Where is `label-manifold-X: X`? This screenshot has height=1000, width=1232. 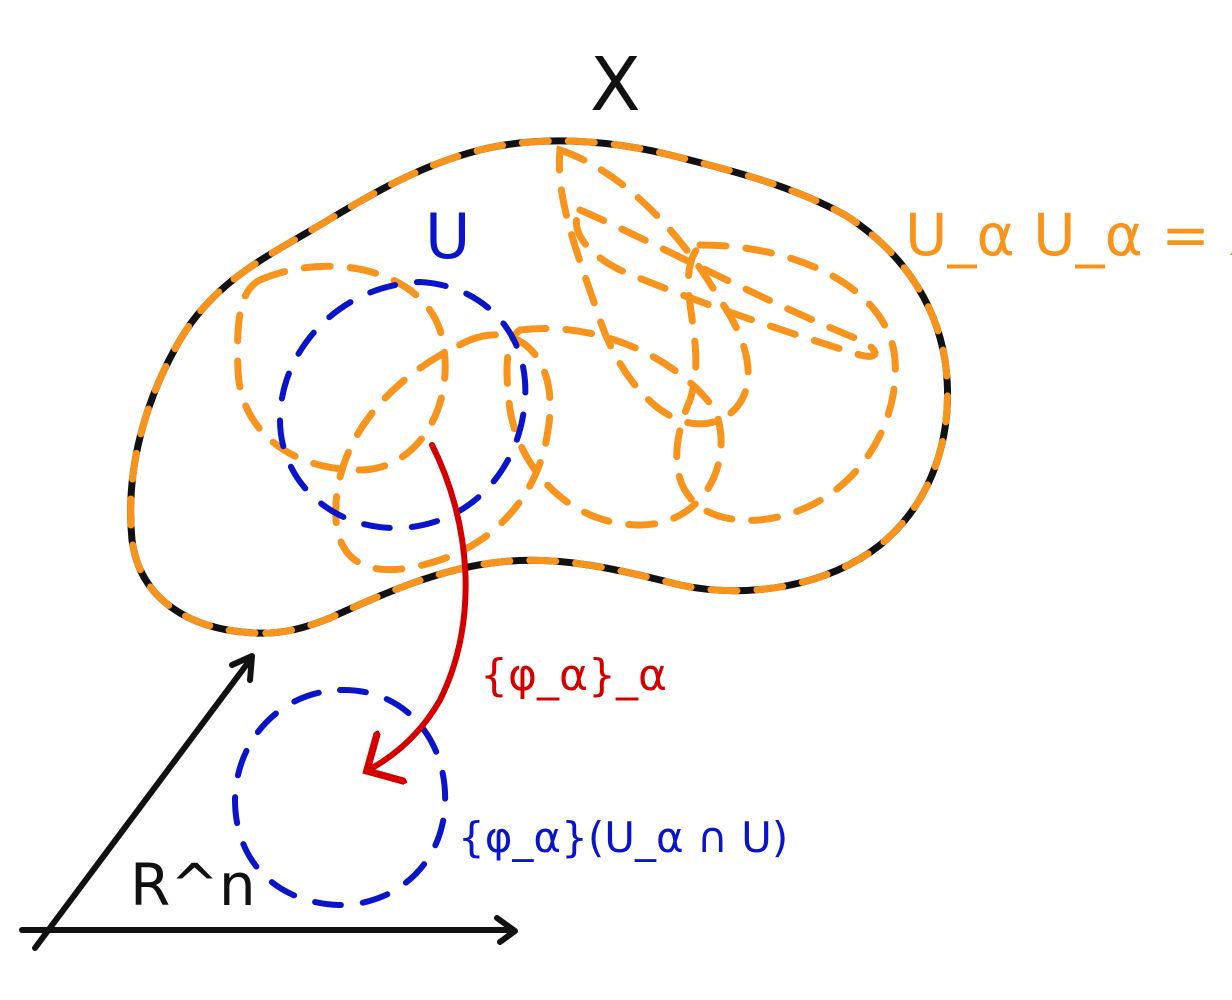
label-manifold-X: X is located at coordinates (615, 85).